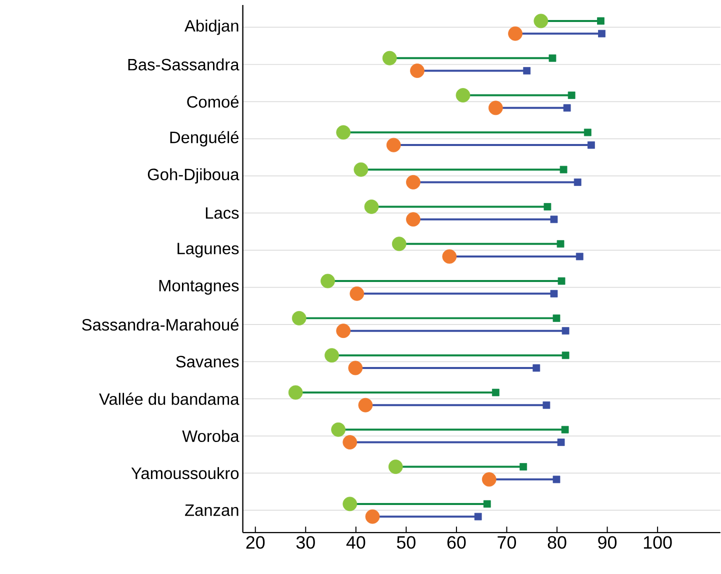 This screenshot has width=721, height=574. Describe the element at coordinates (406, 542) in the screenshot. I see `x-tick-label: 50` at that location.